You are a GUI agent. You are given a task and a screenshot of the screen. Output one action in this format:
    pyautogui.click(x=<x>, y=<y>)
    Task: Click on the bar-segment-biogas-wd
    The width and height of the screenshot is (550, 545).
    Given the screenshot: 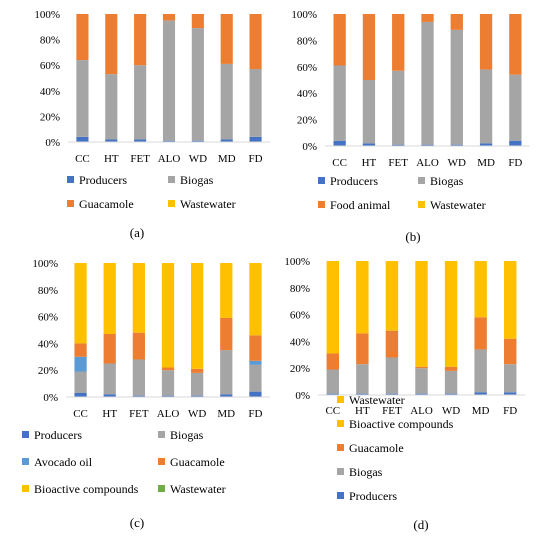 What is the action you would take?
    pyautogui.click(x=456, y=87)
    